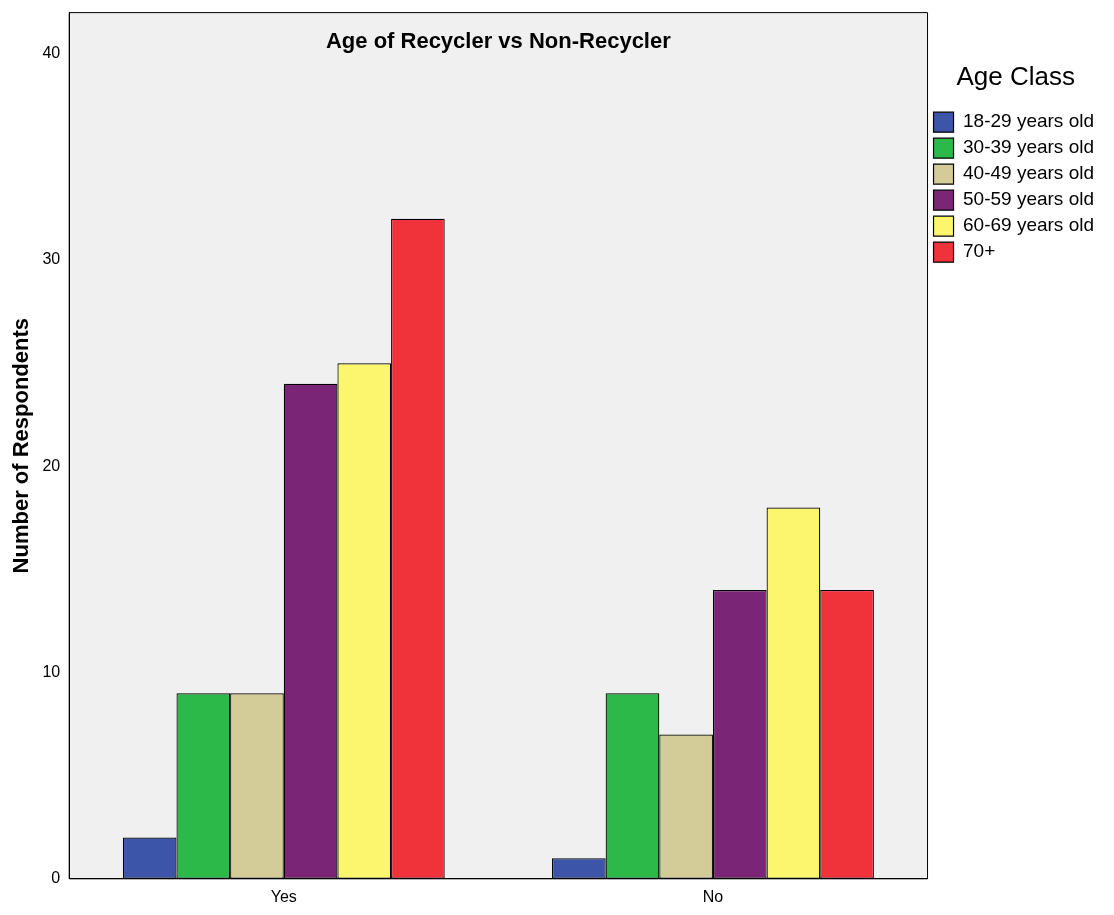  Describe the element at coordinates (56, 878) in the screenshot. I see `y-tick-label: 0` at that location.